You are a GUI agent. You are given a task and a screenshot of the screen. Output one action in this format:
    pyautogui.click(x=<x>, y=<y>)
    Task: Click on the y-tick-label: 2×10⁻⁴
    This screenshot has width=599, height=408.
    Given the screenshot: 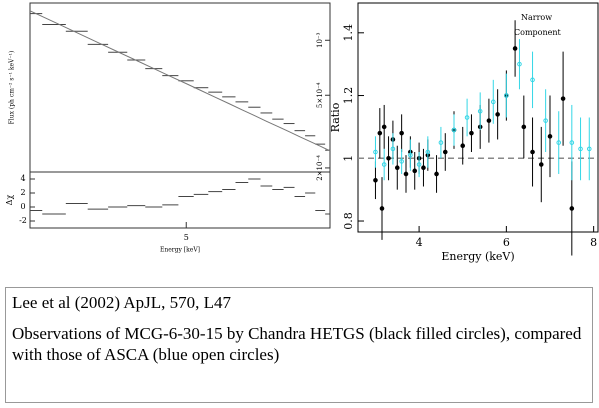 What is the action you would take?
    pyautogui.click(x=320, y=168)
    